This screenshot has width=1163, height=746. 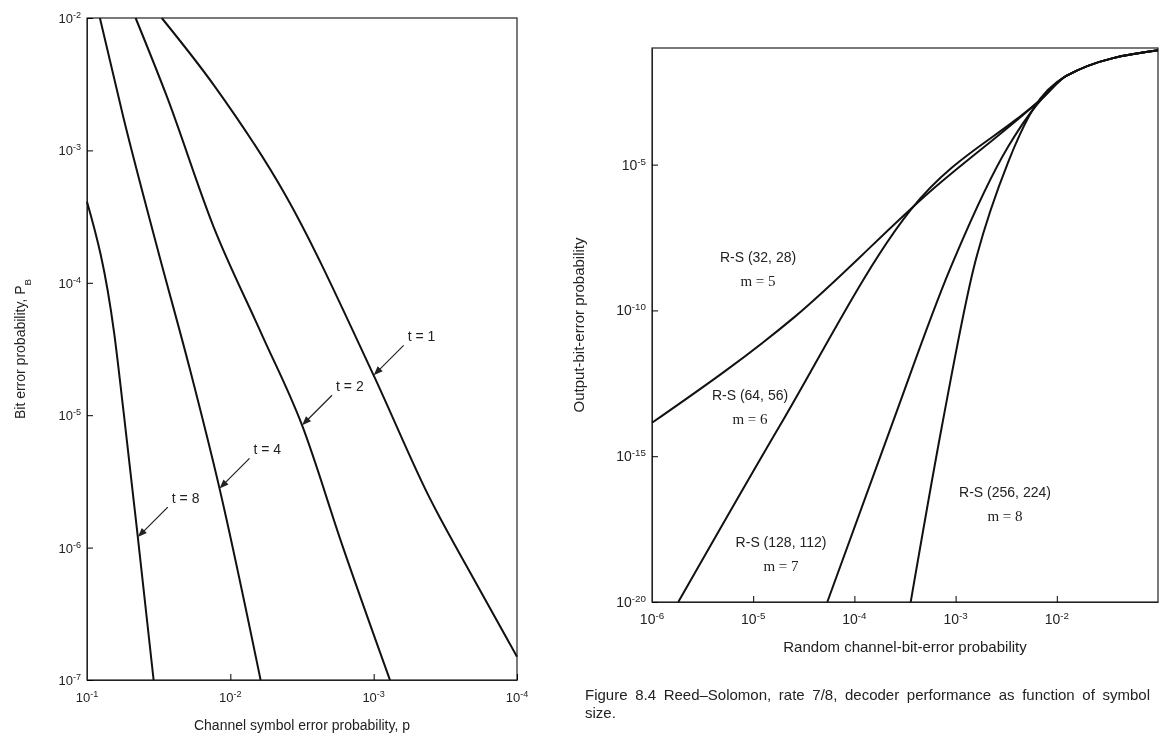 What do you see at coordinates (267, 449) in the screenshot?
I see `annotation: t = 4` at bounding box center [267, 449].